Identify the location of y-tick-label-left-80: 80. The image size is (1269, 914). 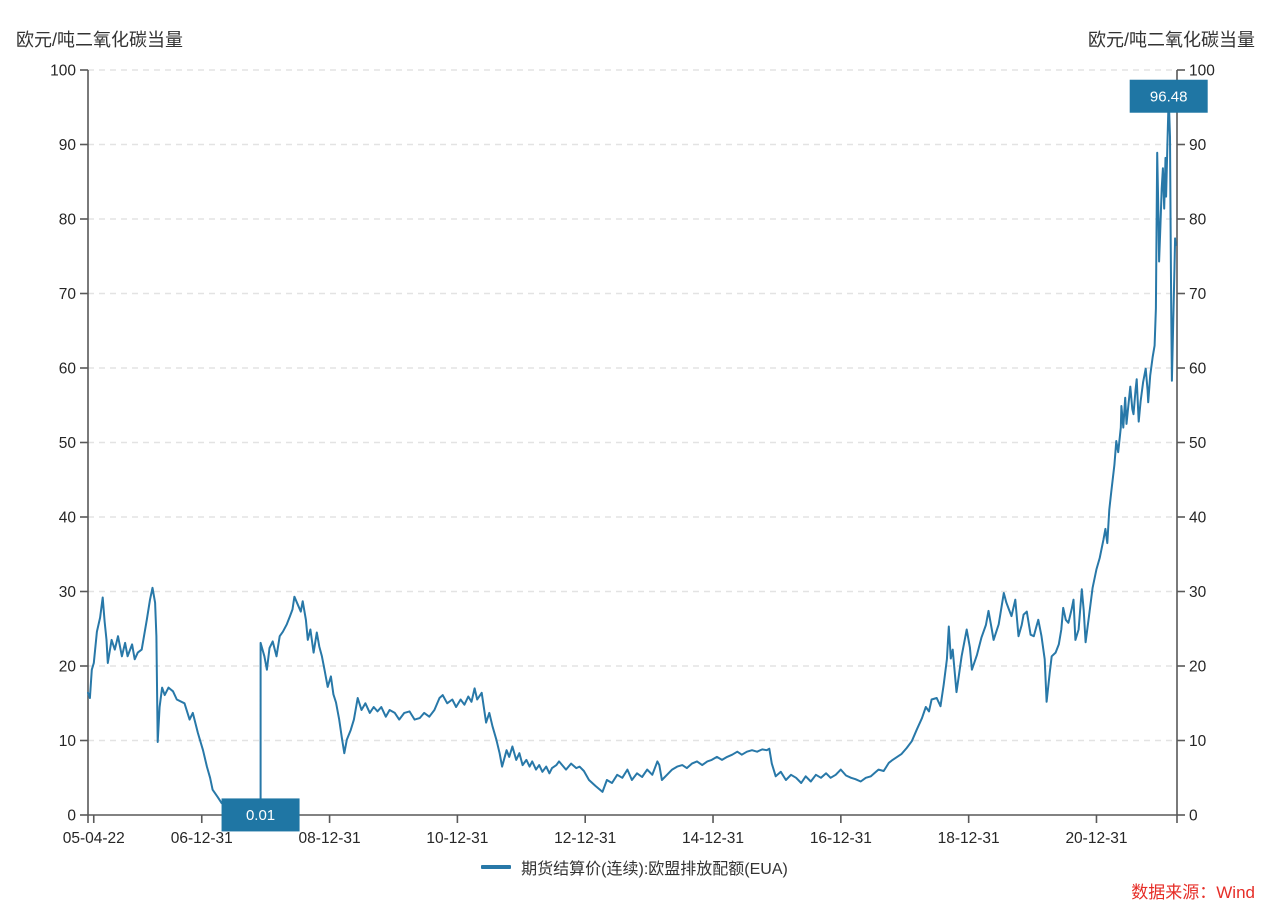
(68, 219).